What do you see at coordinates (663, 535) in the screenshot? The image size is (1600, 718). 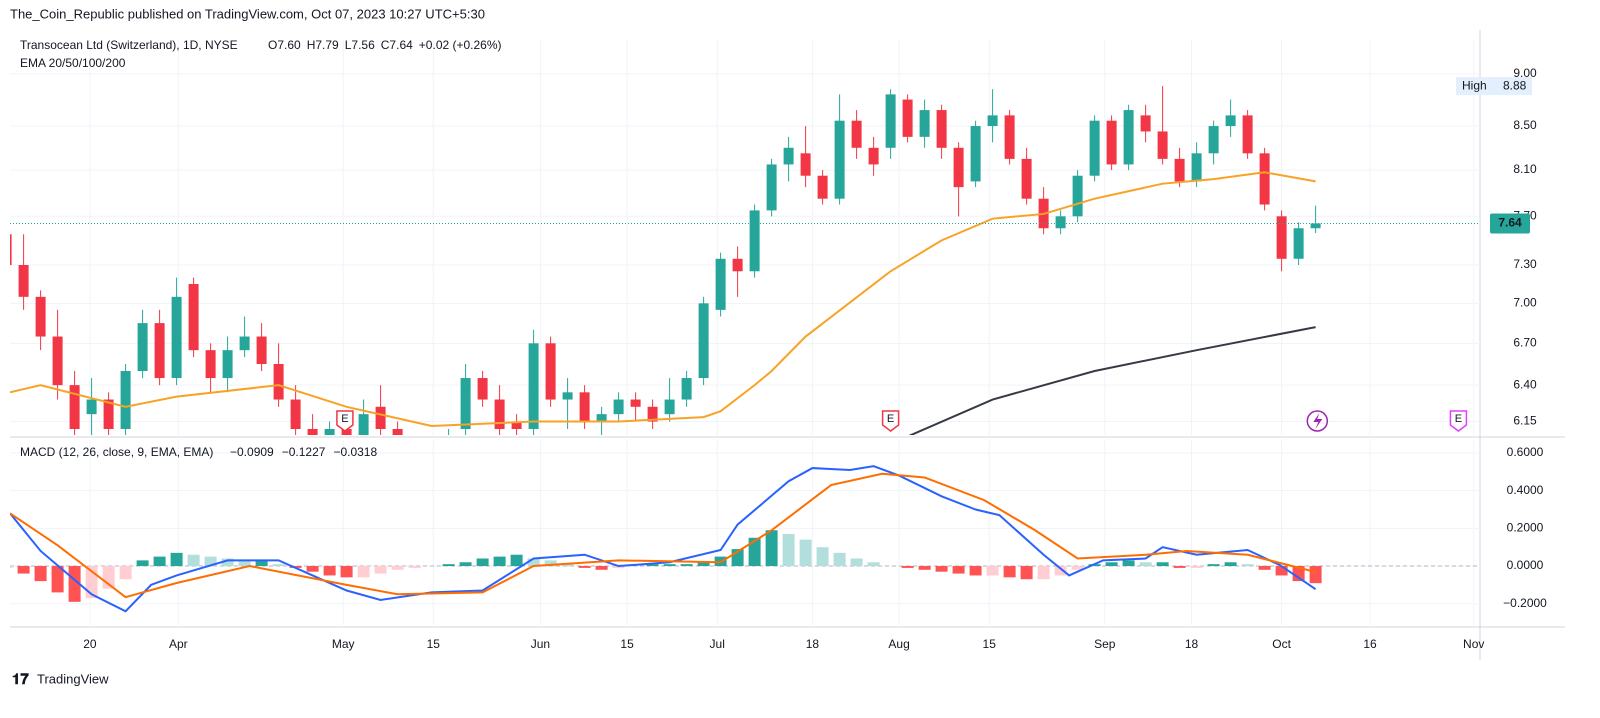 I see `line` at bounding box center [663, 535].